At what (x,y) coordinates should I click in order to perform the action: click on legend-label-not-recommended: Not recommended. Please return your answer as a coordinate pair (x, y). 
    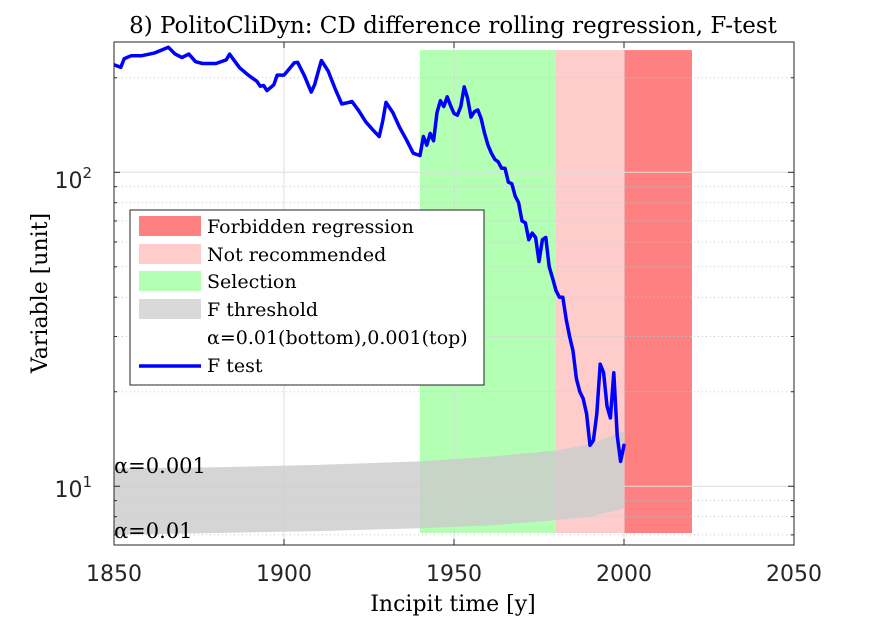
    Looking at the image, I should click on (296, 255).